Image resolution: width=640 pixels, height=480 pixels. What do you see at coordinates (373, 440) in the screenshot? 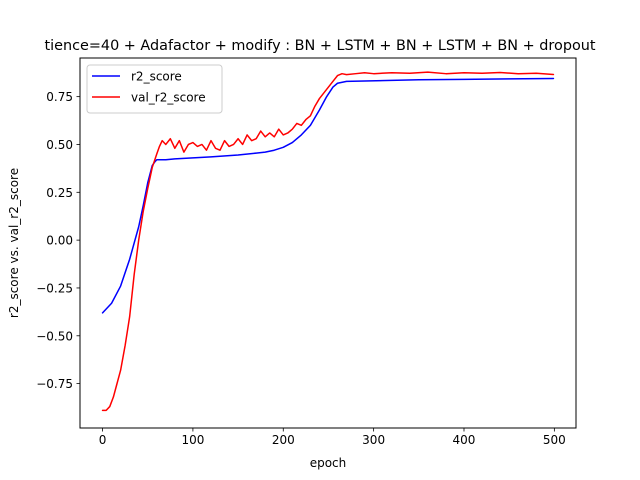
I see `x-tick-label: 300` at bounding box center [373, 440].